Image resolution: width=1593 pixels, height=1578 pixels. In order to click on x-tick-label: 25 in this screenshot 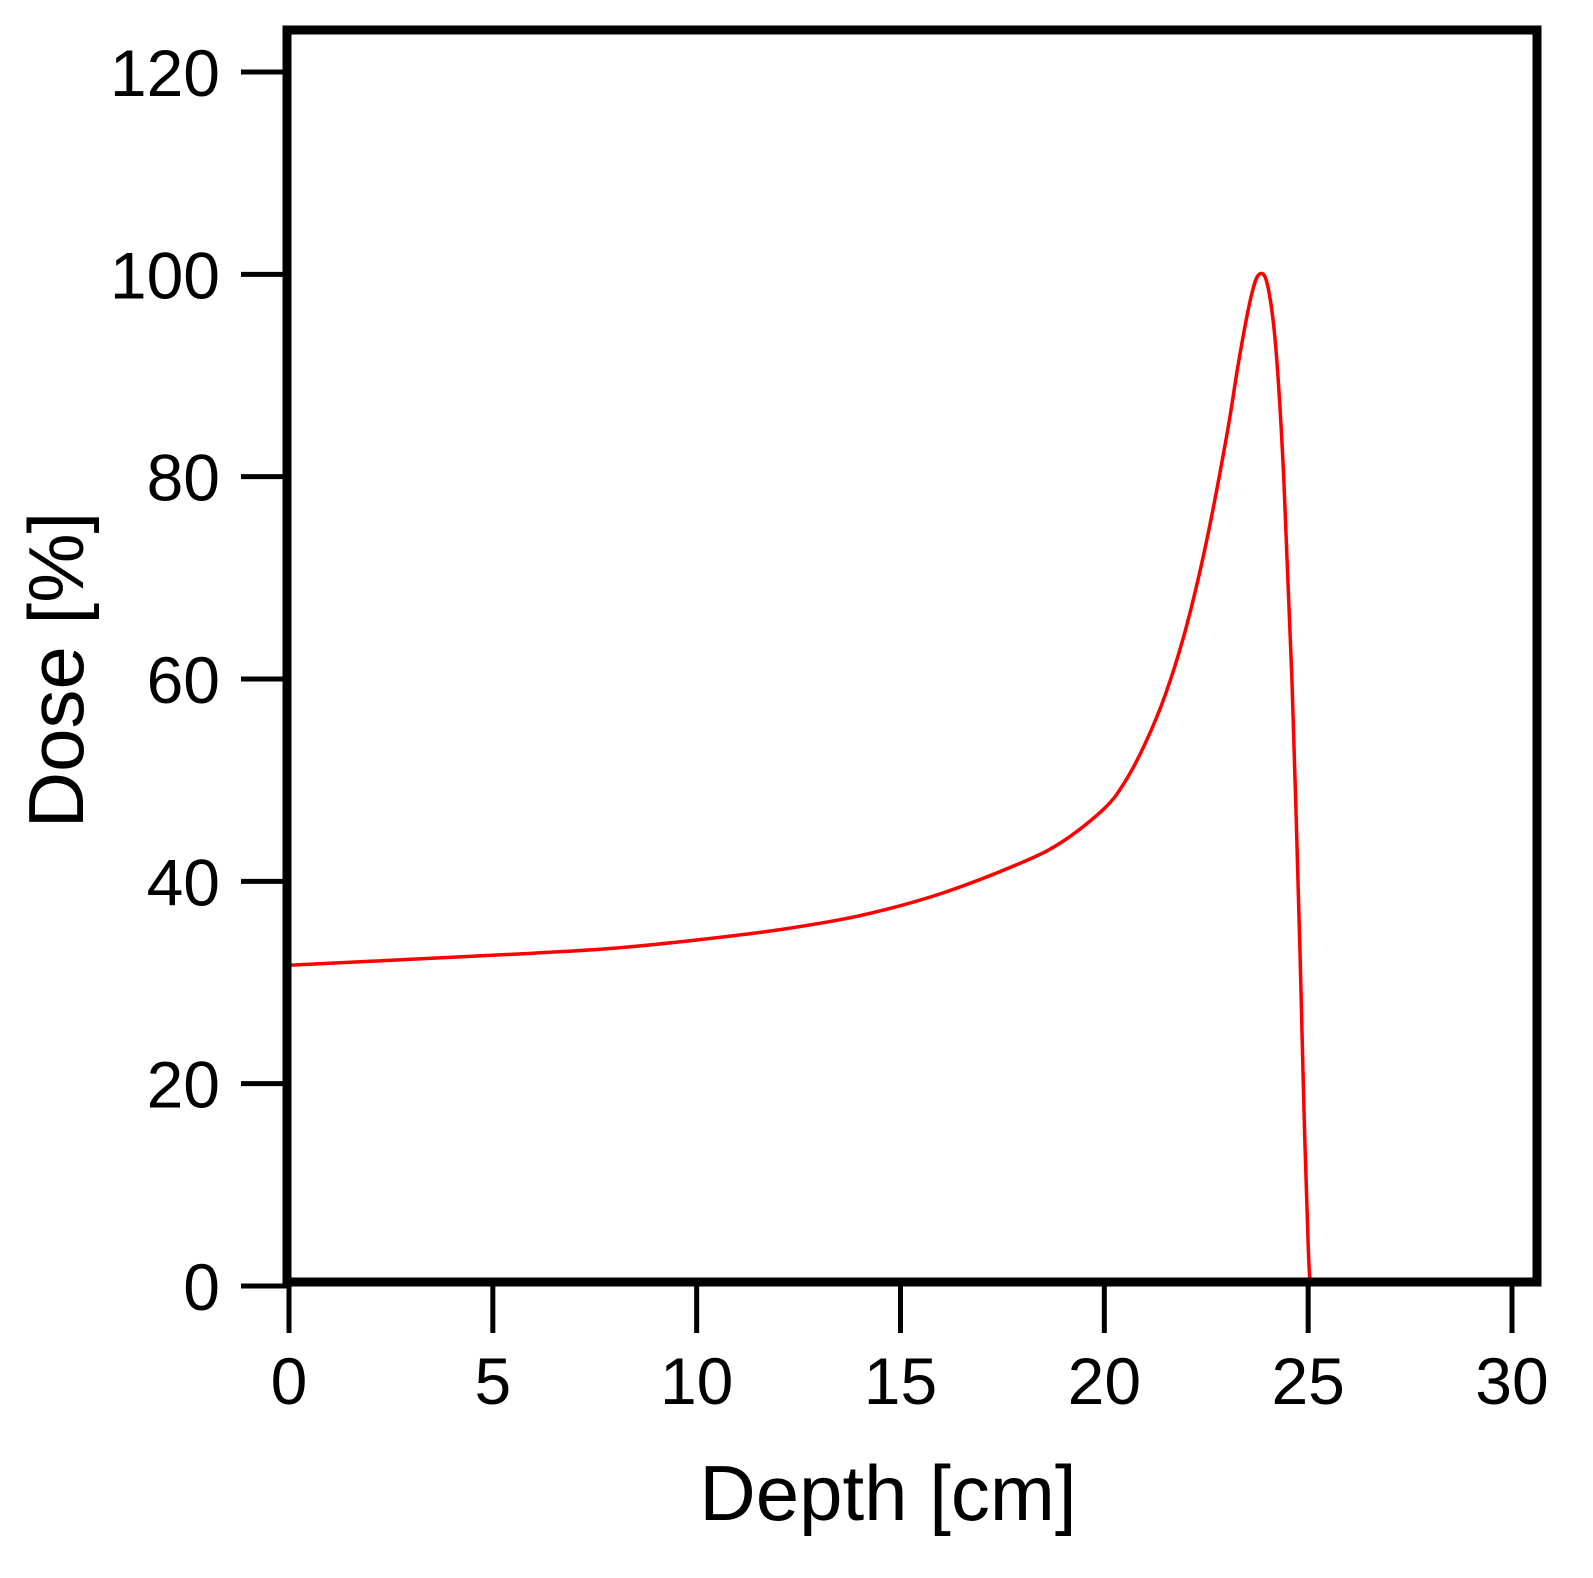, I will do `click(1307, 1381)`.